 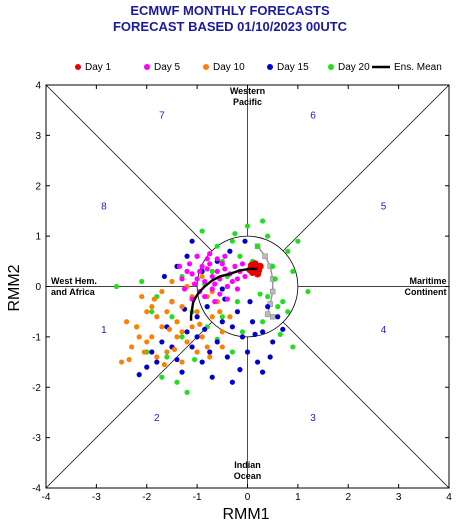 I want to click on y-tick-label: 4, so click(x=38, y=86).